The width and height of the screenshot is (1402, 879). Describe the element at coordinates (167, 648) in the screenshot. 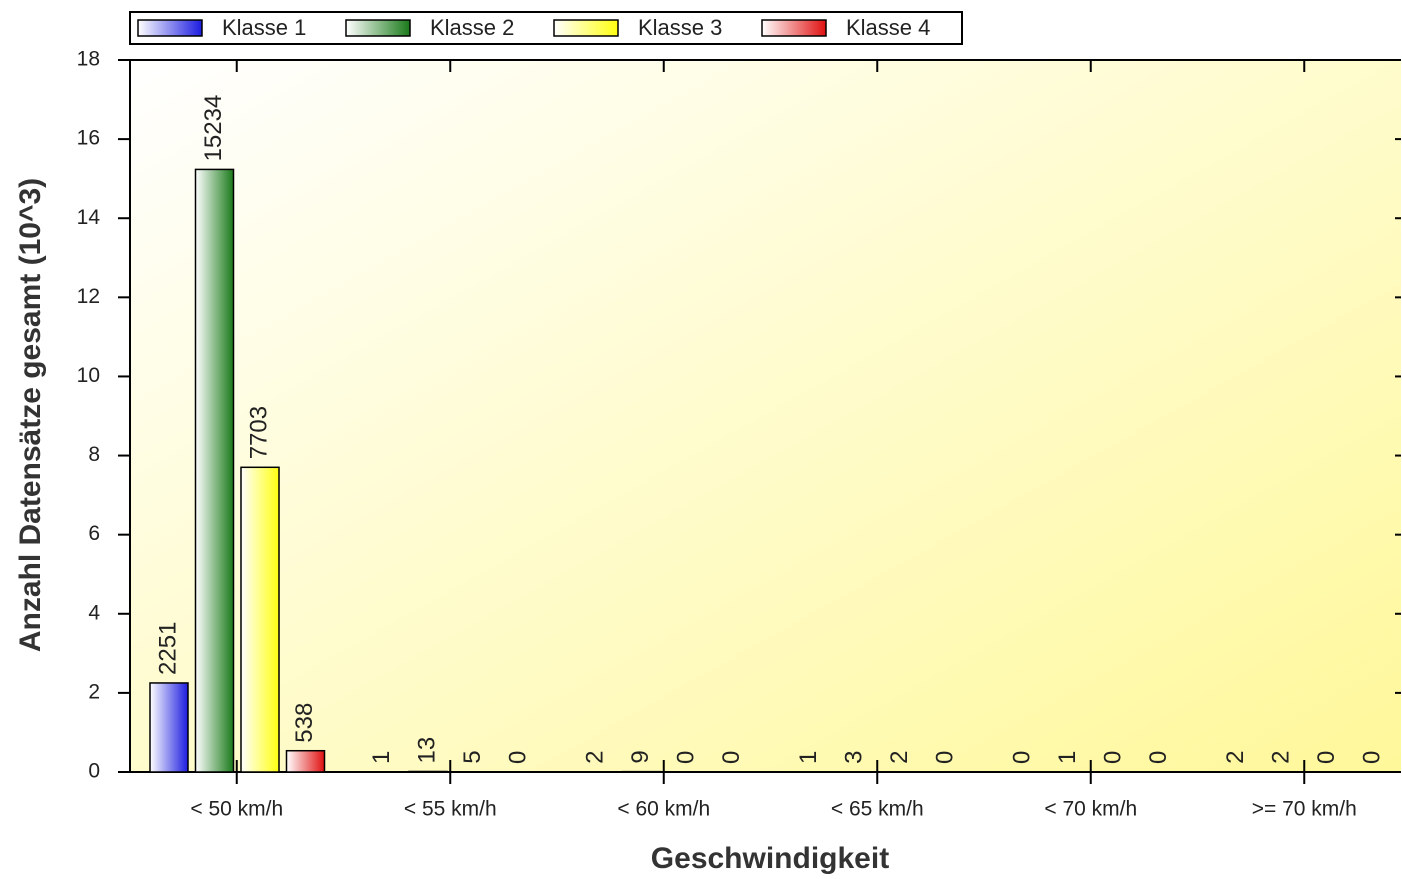

I see `data-label: 2251` at that location.